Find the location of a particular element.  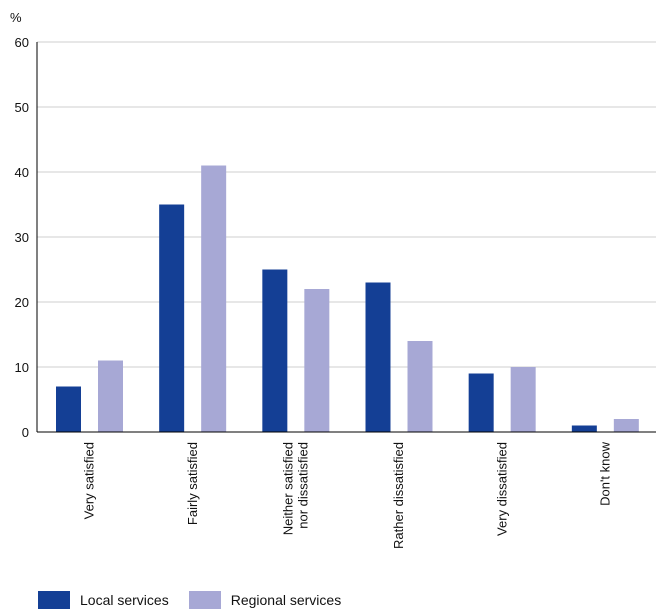

category-label-5: Don't know is located at coordinates (604, 473).